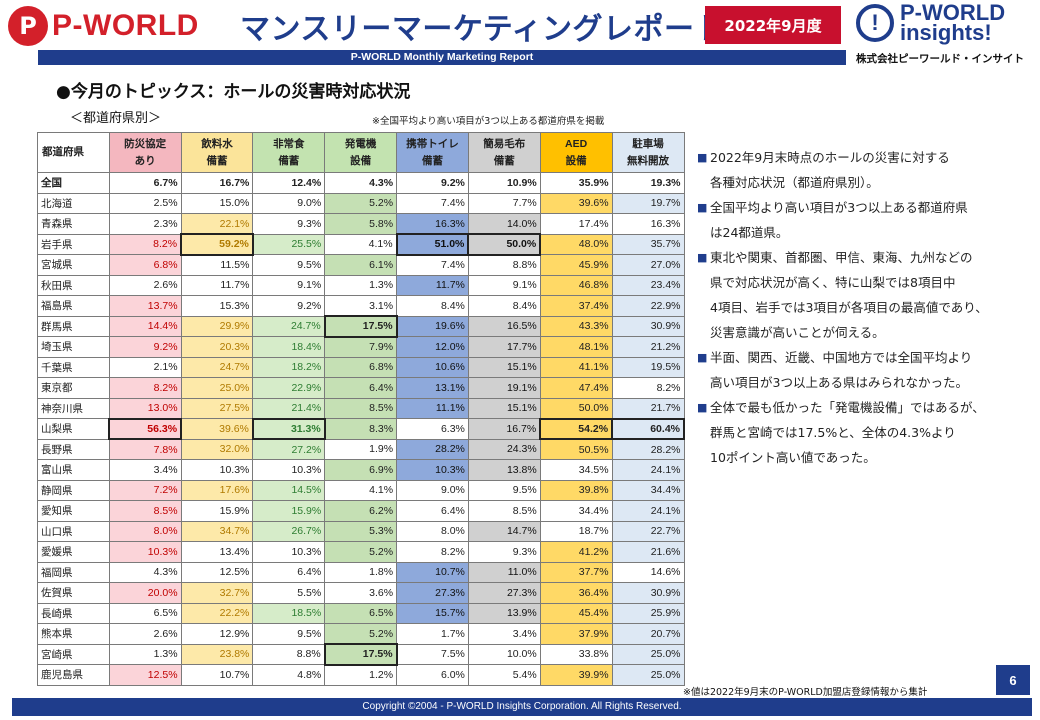 The image size is (1040, 720). Describe the element at coordinates (145, 265) in the screenshot. I see `table-cell: 6.8%` at that location.